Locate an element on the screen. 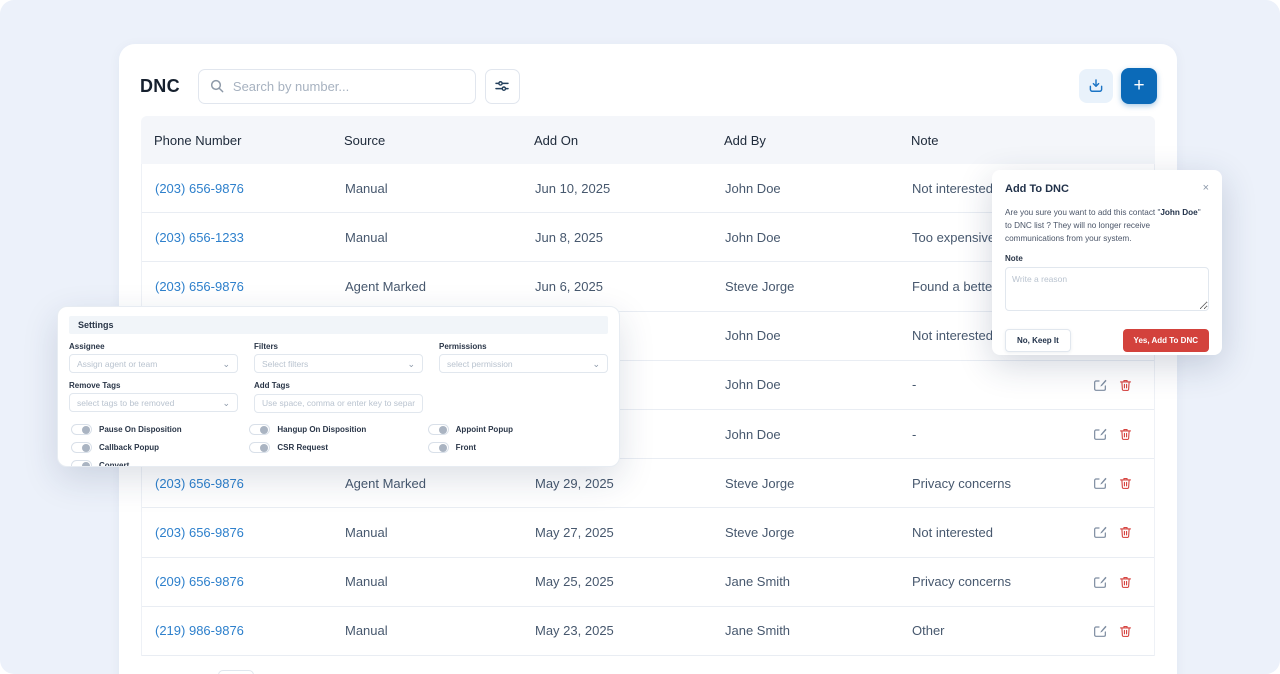 The height and width of the screenshot is (674, 1280). pagination-control is located at coordinates (236, 672).